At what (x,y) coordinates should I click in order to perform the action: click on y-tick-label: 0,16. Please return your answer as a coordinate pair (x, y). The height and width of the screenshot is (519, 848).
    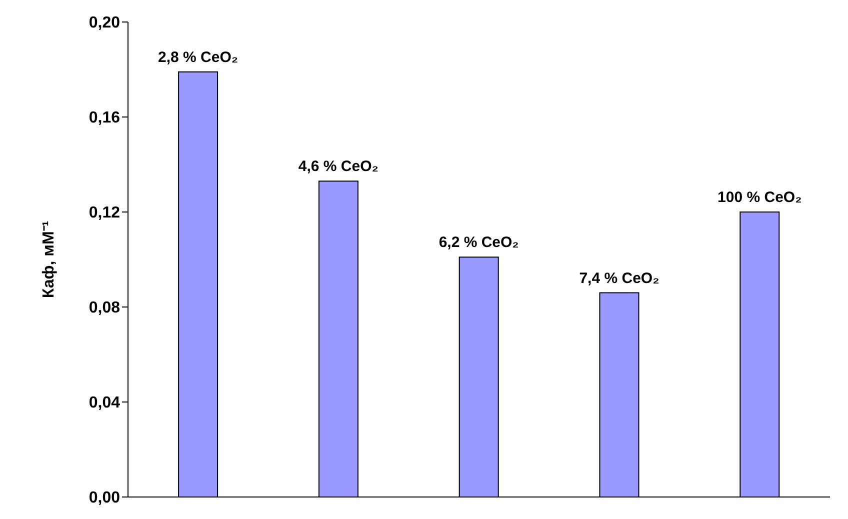
    Looking at the image, I should click on (104, 118).